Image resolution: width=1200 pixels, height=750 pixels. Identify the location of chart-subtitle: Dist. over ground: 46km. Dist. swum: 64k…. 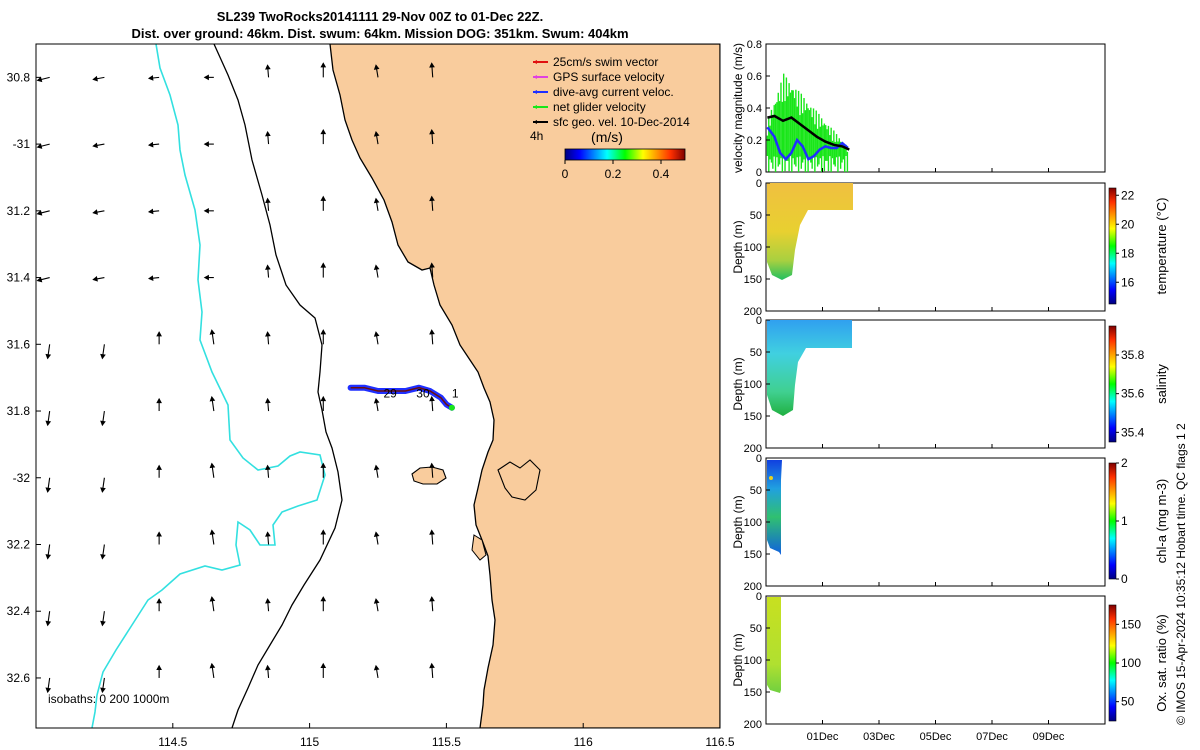
(380, 33).